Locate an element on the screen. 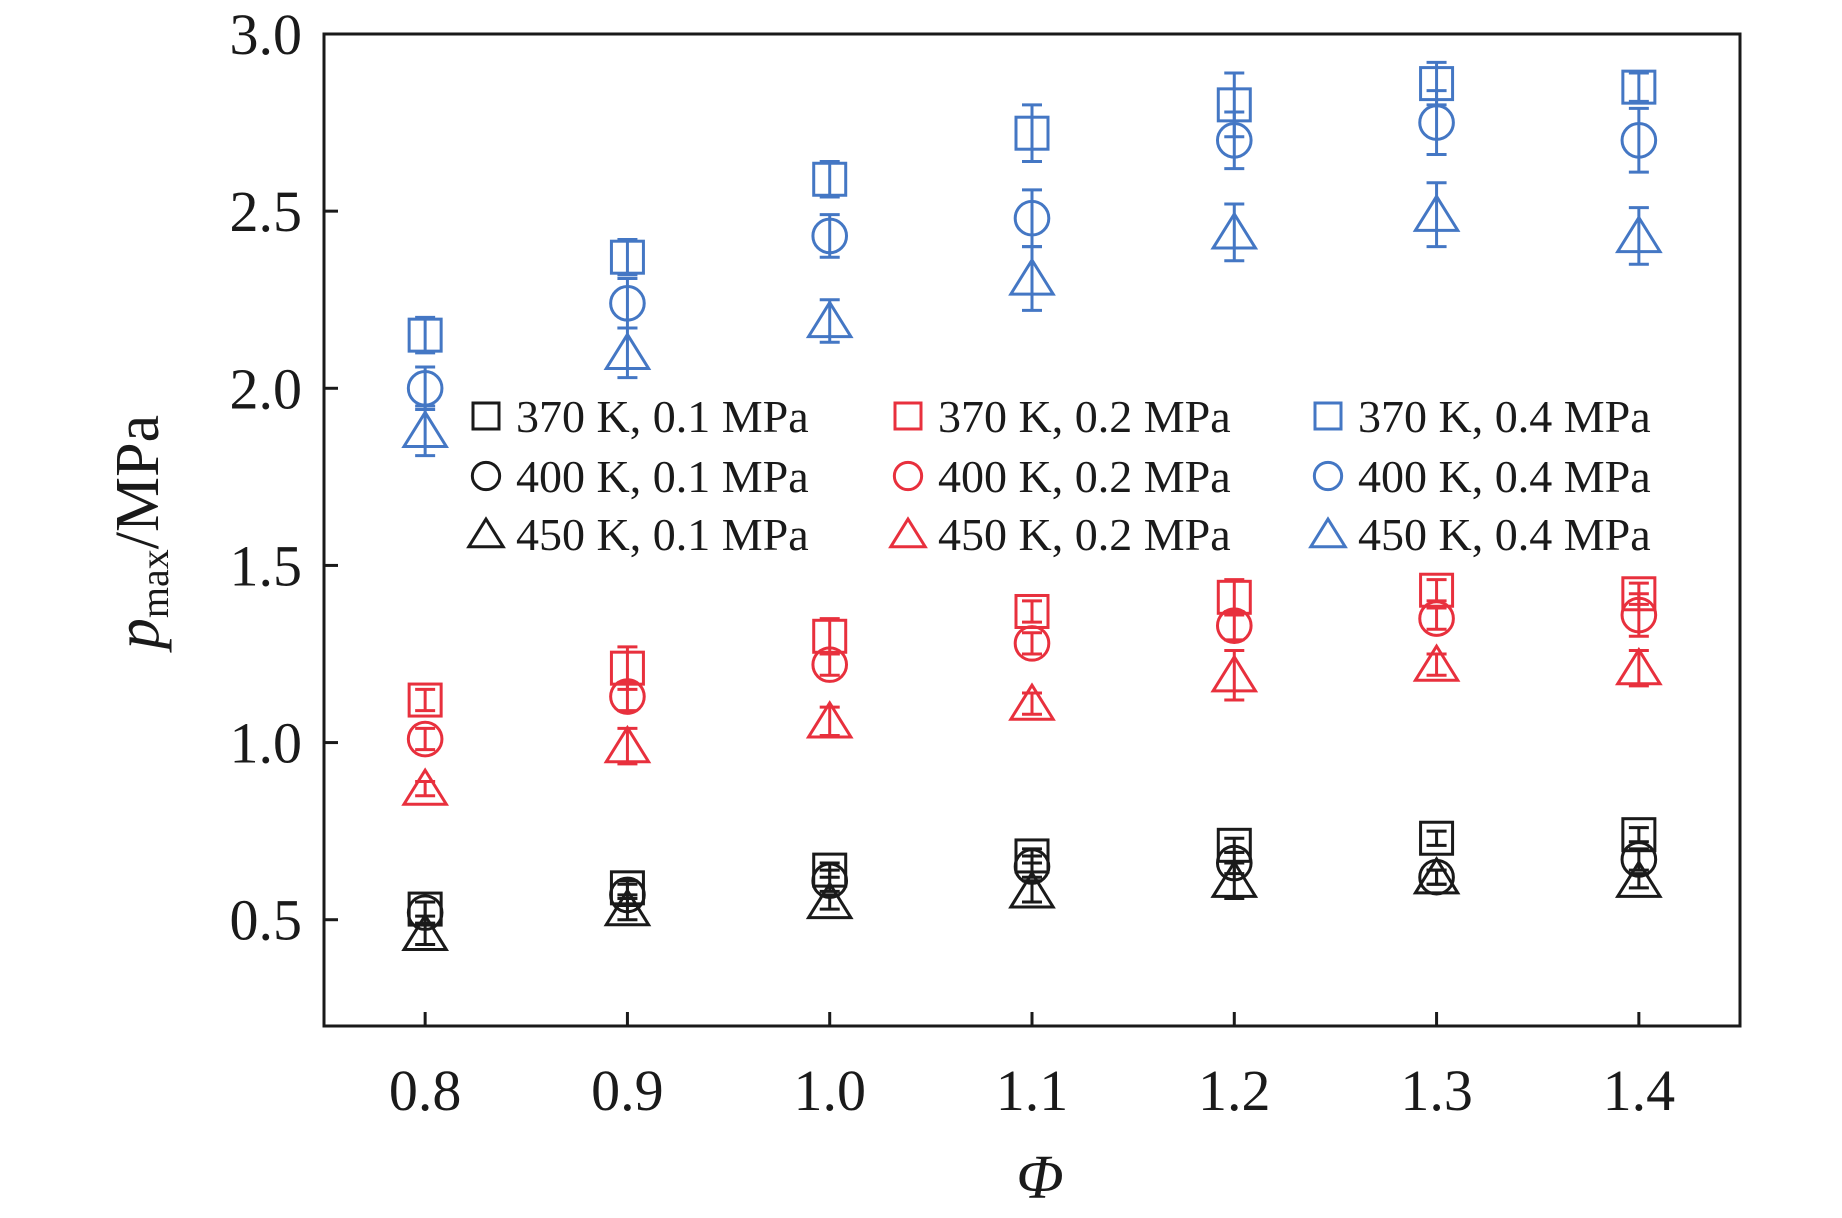 The image size is (1842, 1218). legend-item: 450 K, 0.4 MPa is located at coordinates (1479, 534).